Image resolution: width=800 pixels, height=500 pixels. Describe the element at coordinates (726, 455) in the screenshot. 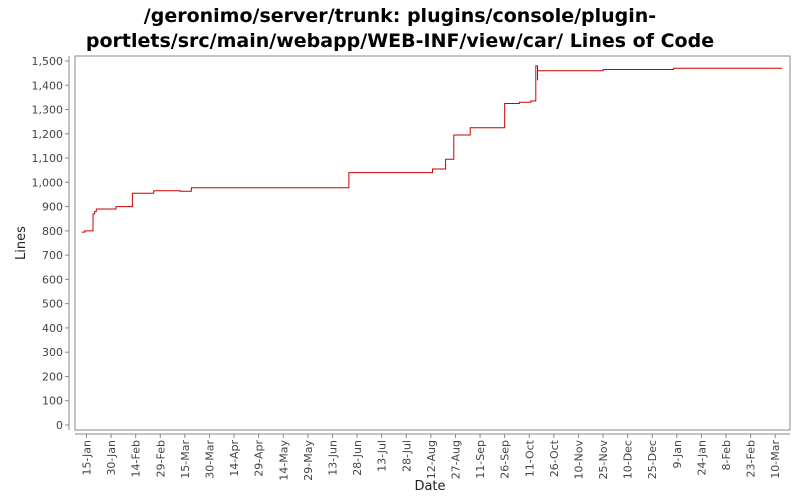

I see `x-tick-label: 8-Feb` at that location.